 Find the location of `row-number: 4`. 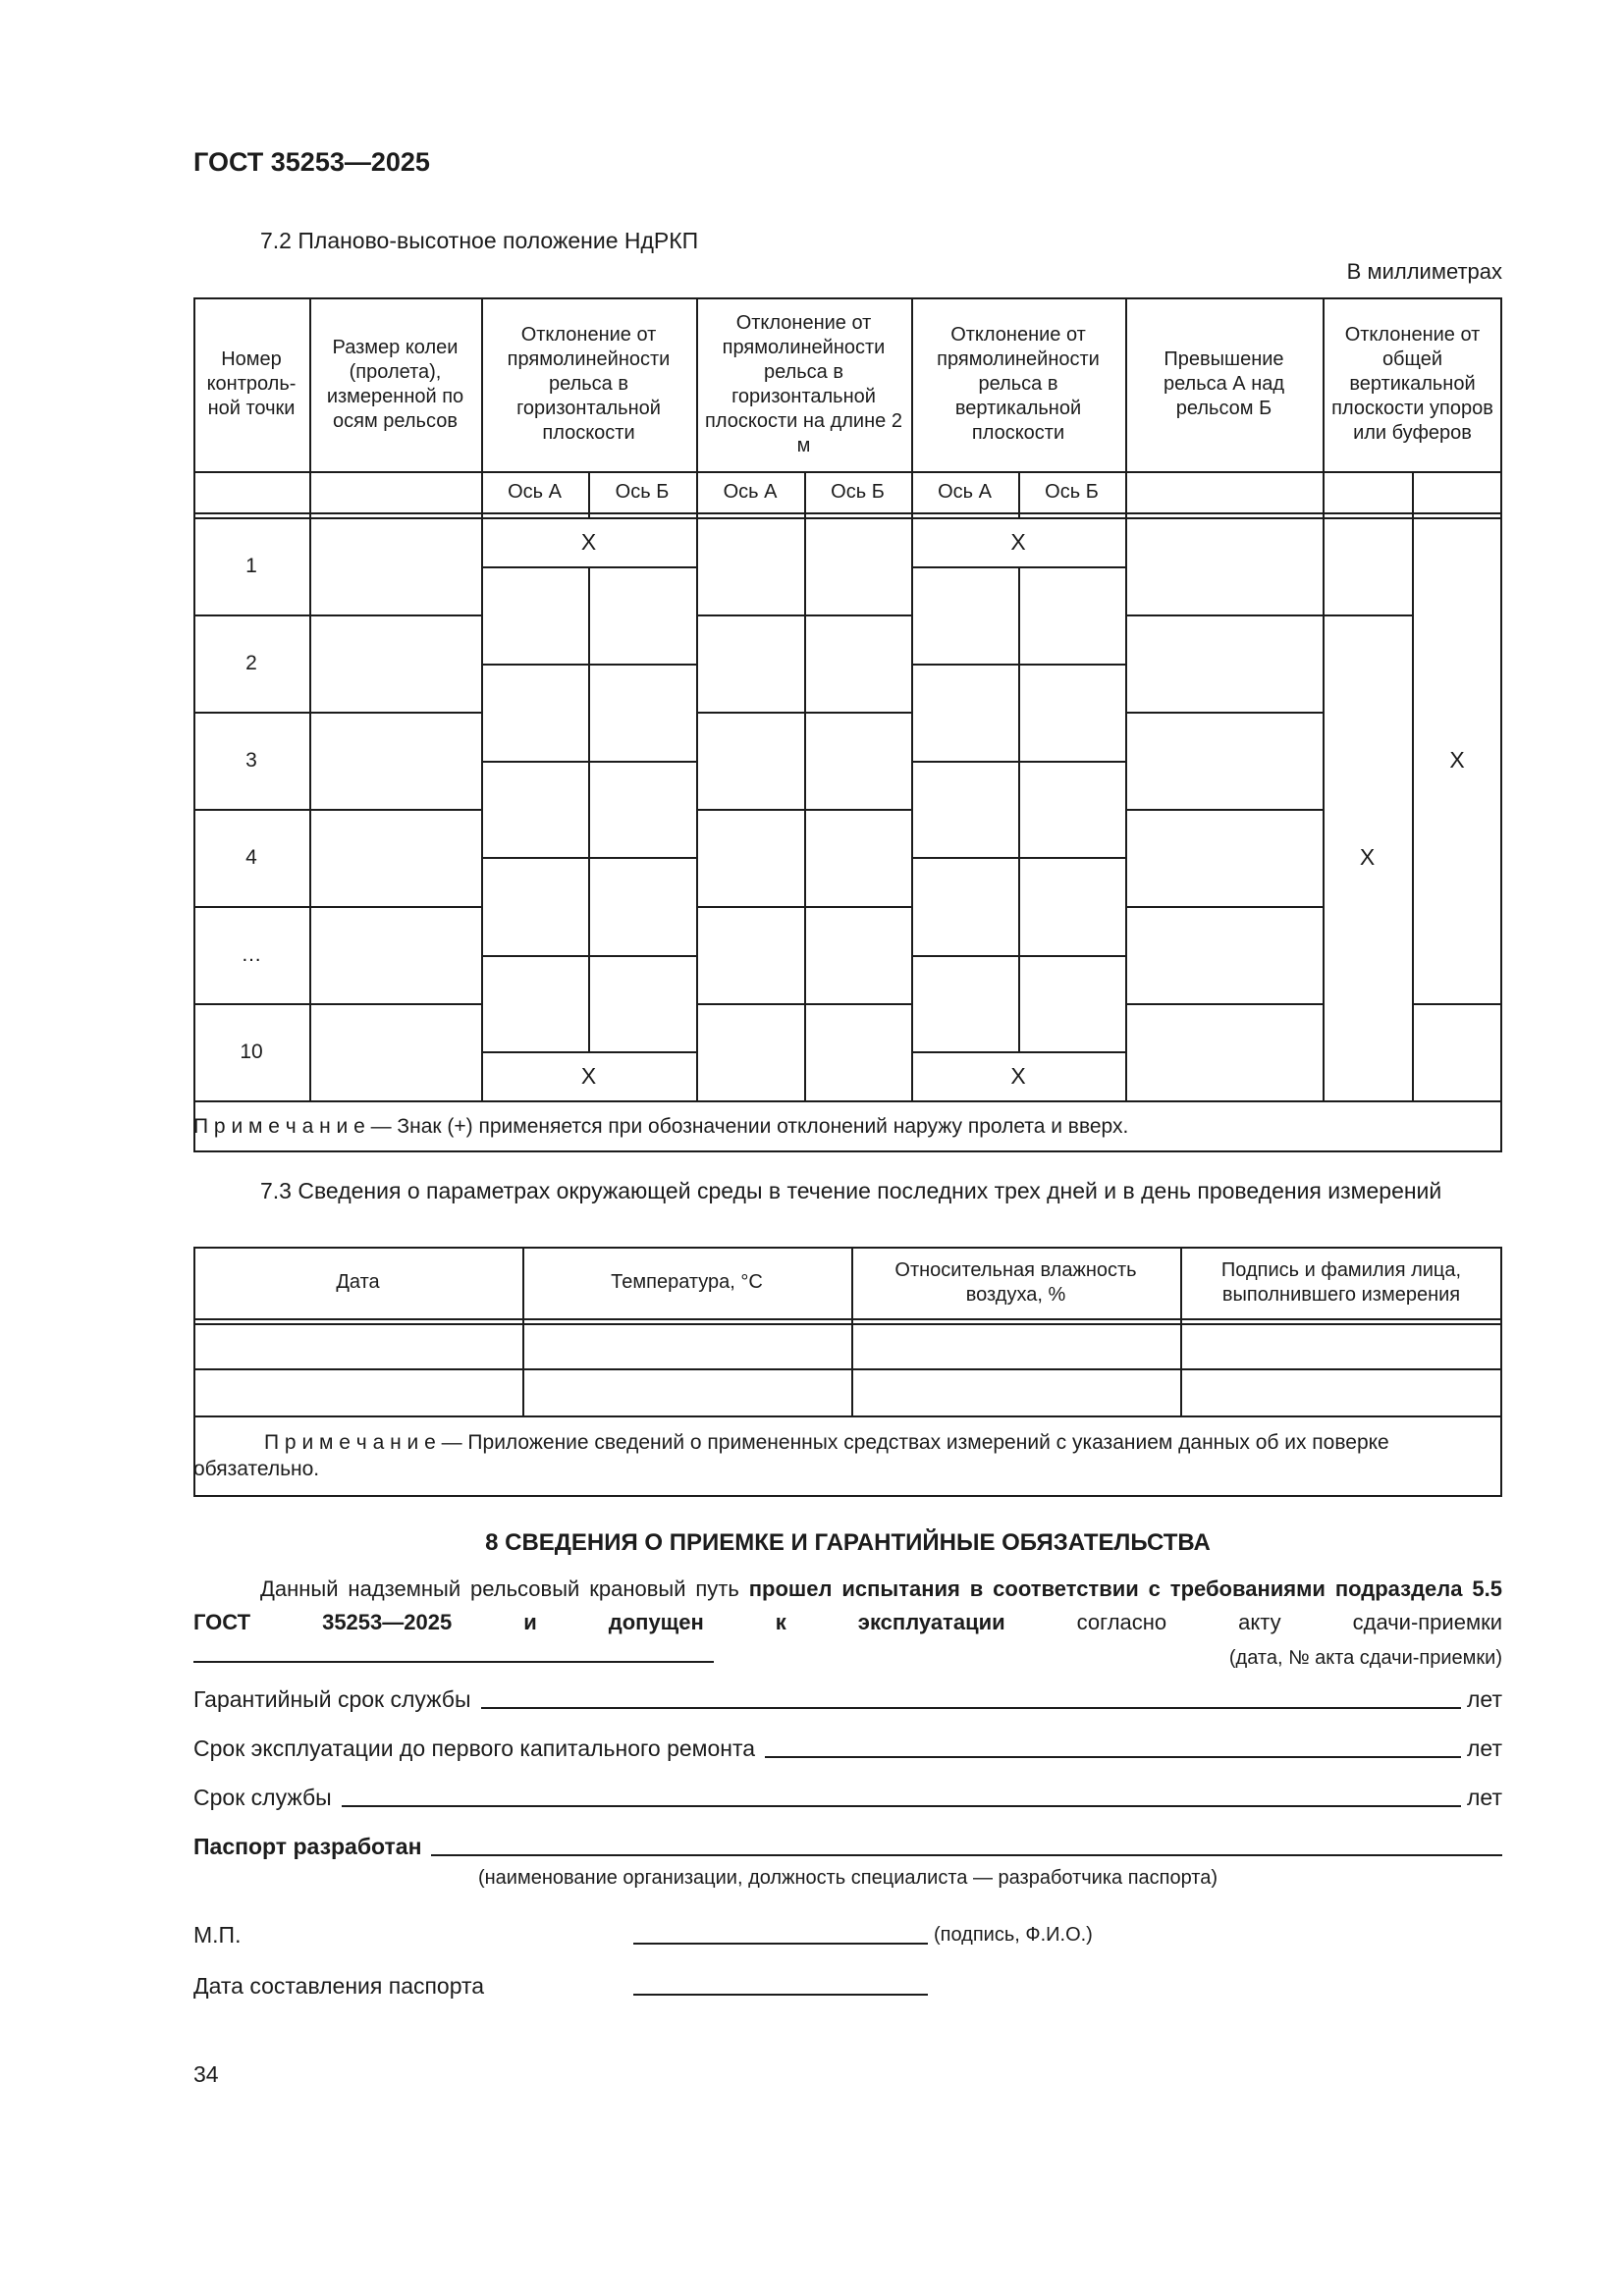

row-number: 4 is located at coordinates (251, 858).